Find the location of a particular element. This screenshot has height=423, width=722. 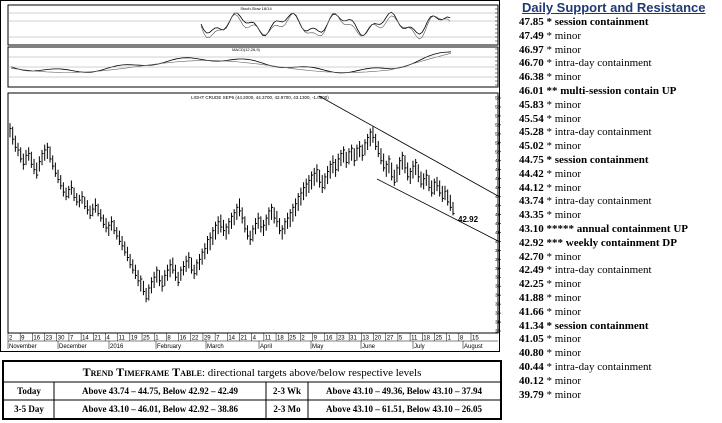

level-marks: ** is located at coordinates (552, 91).